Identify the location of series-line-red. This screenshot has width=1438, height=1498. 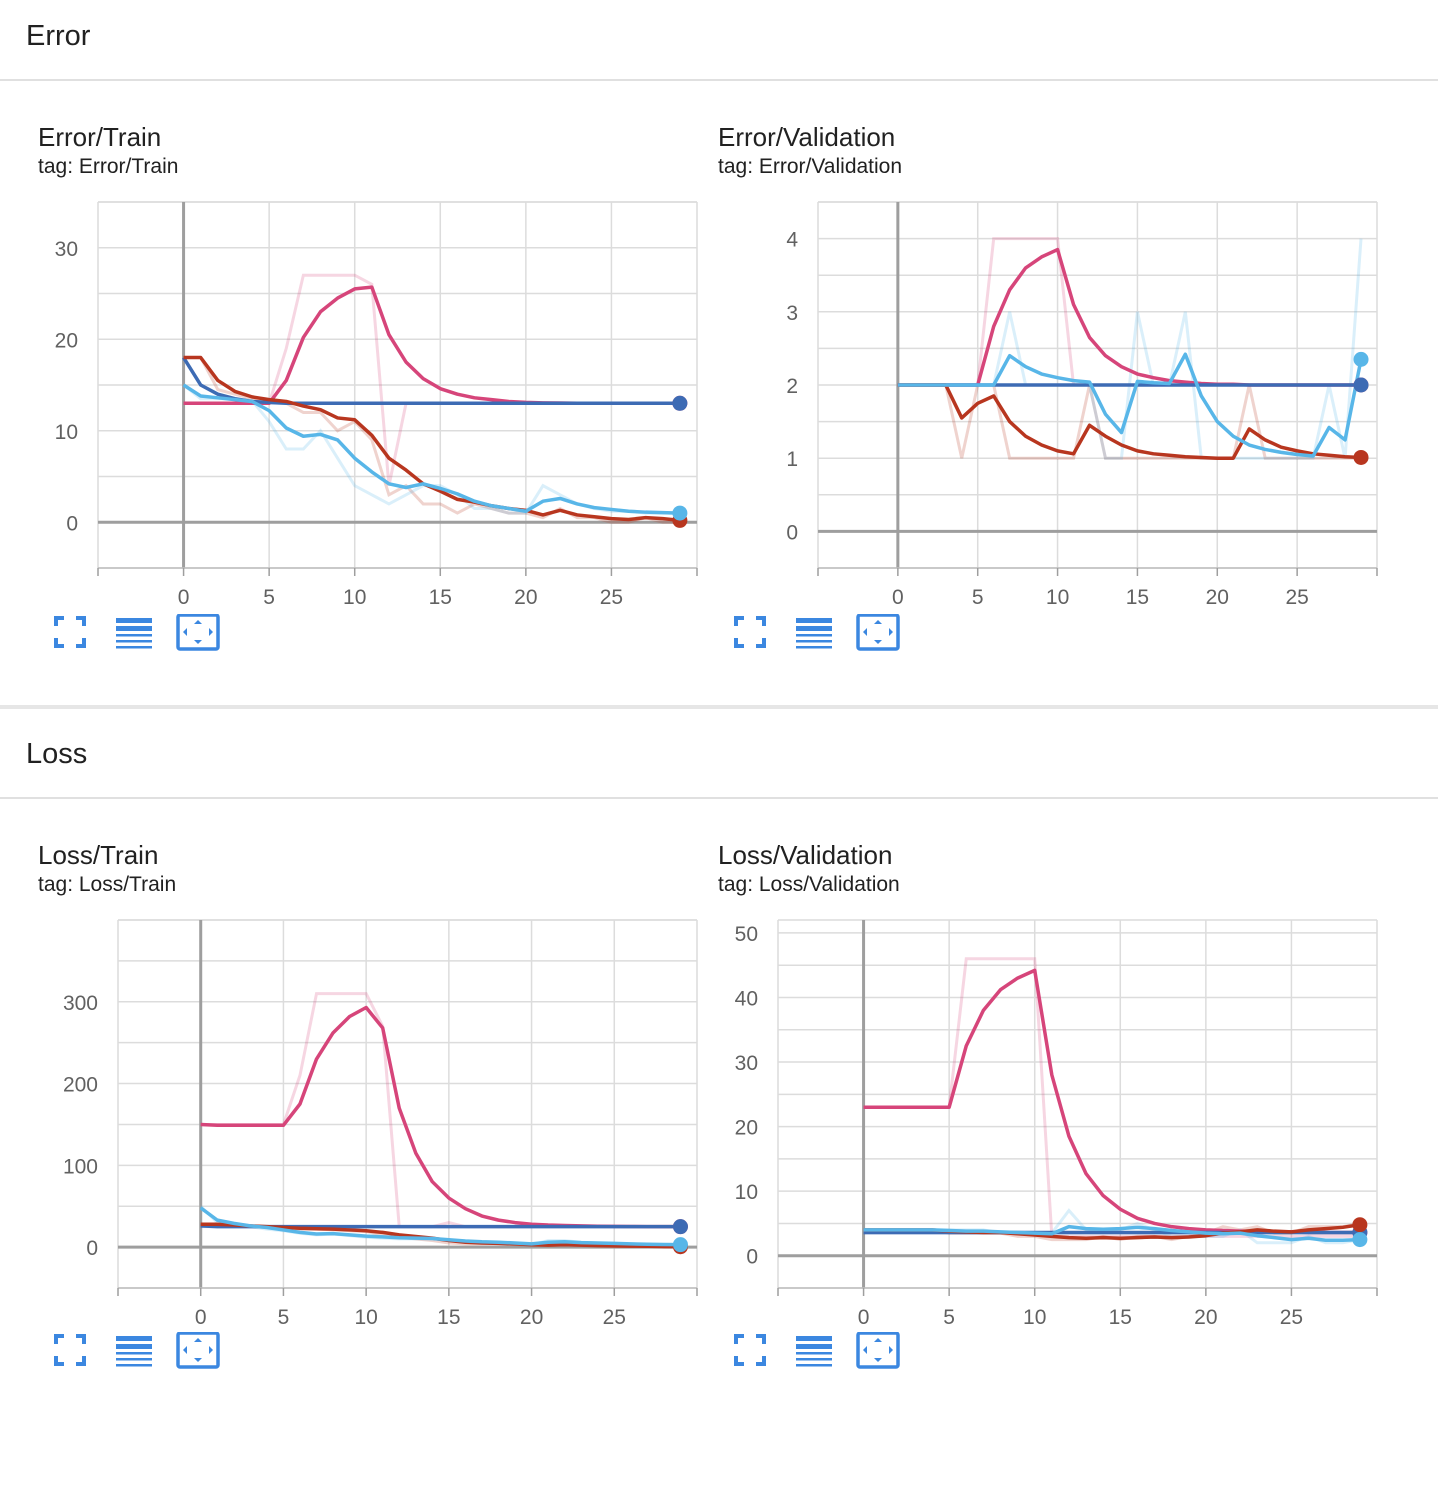
(1129, 421).